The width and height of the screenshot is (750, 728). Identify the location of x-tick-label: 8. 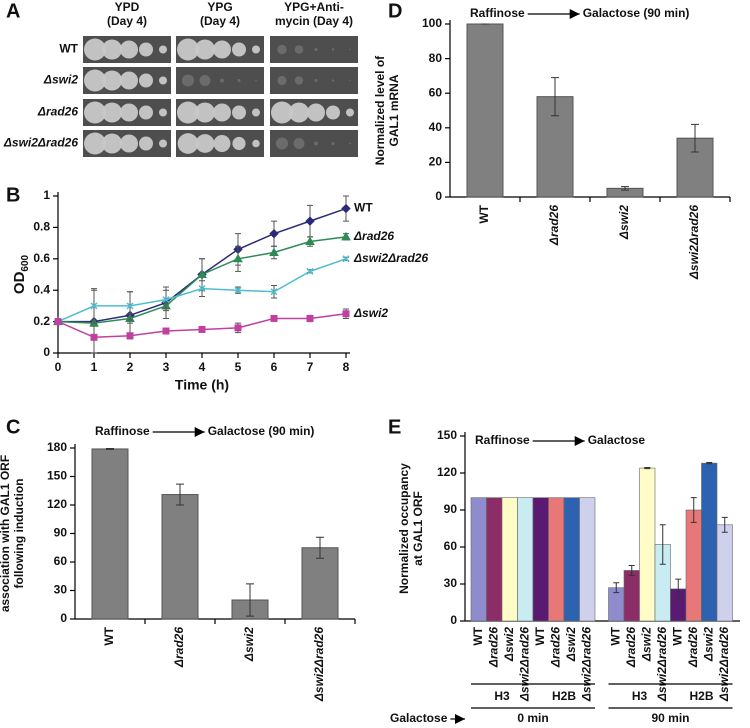
(346, 367).